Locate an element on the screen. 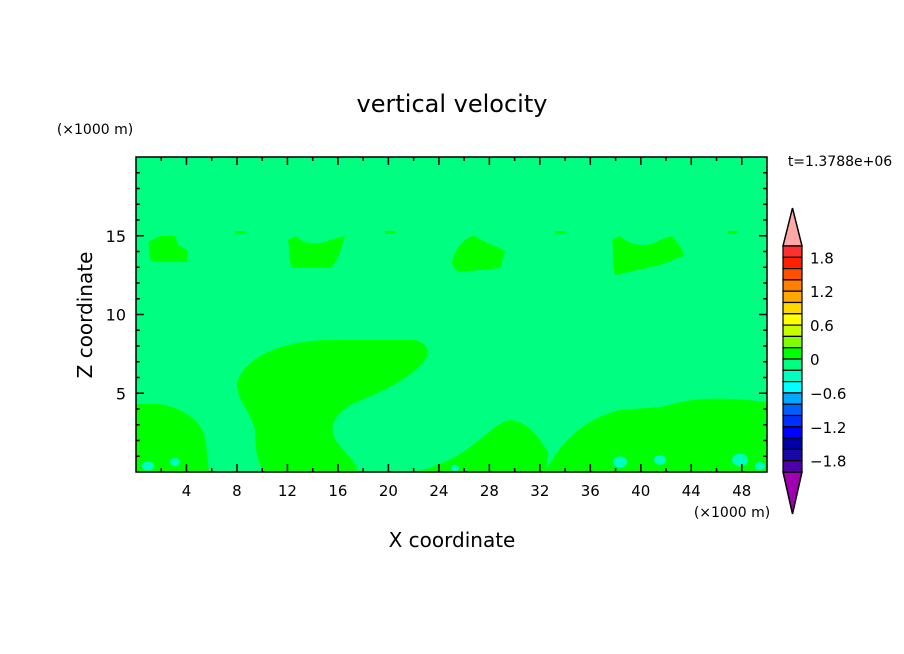  x-tick-label: 20 is located at coordinates (388, 491).